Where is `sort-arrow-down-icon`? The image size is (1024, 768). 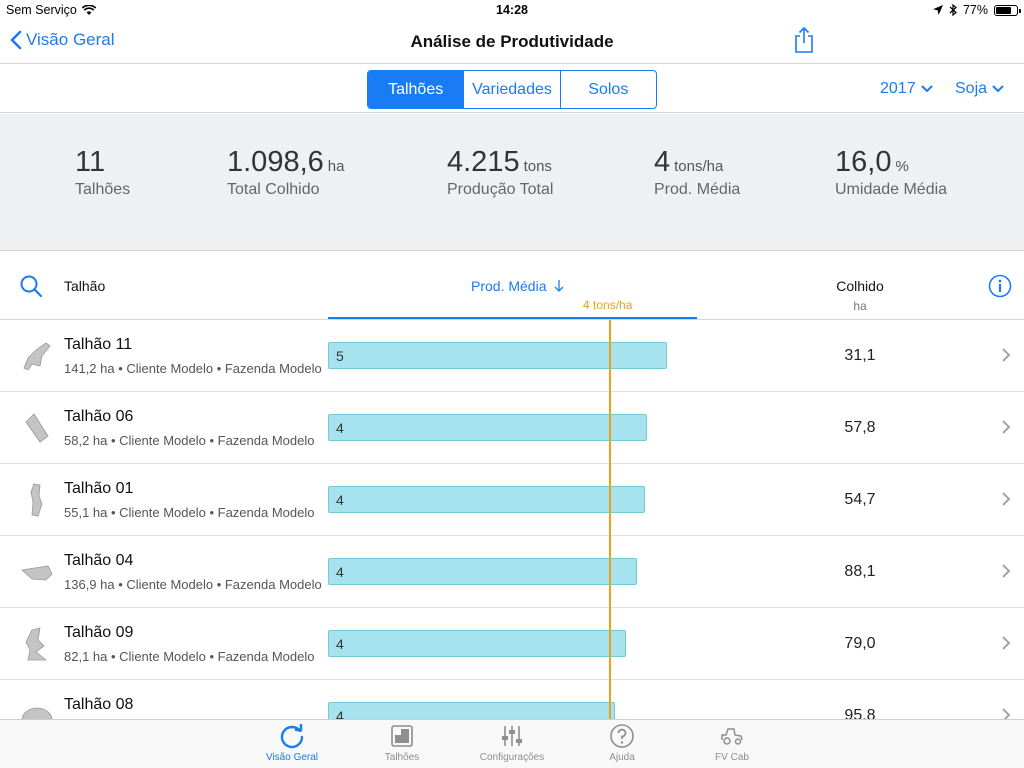
sort-arrow-down-icon is located at coordinates (559, 286).